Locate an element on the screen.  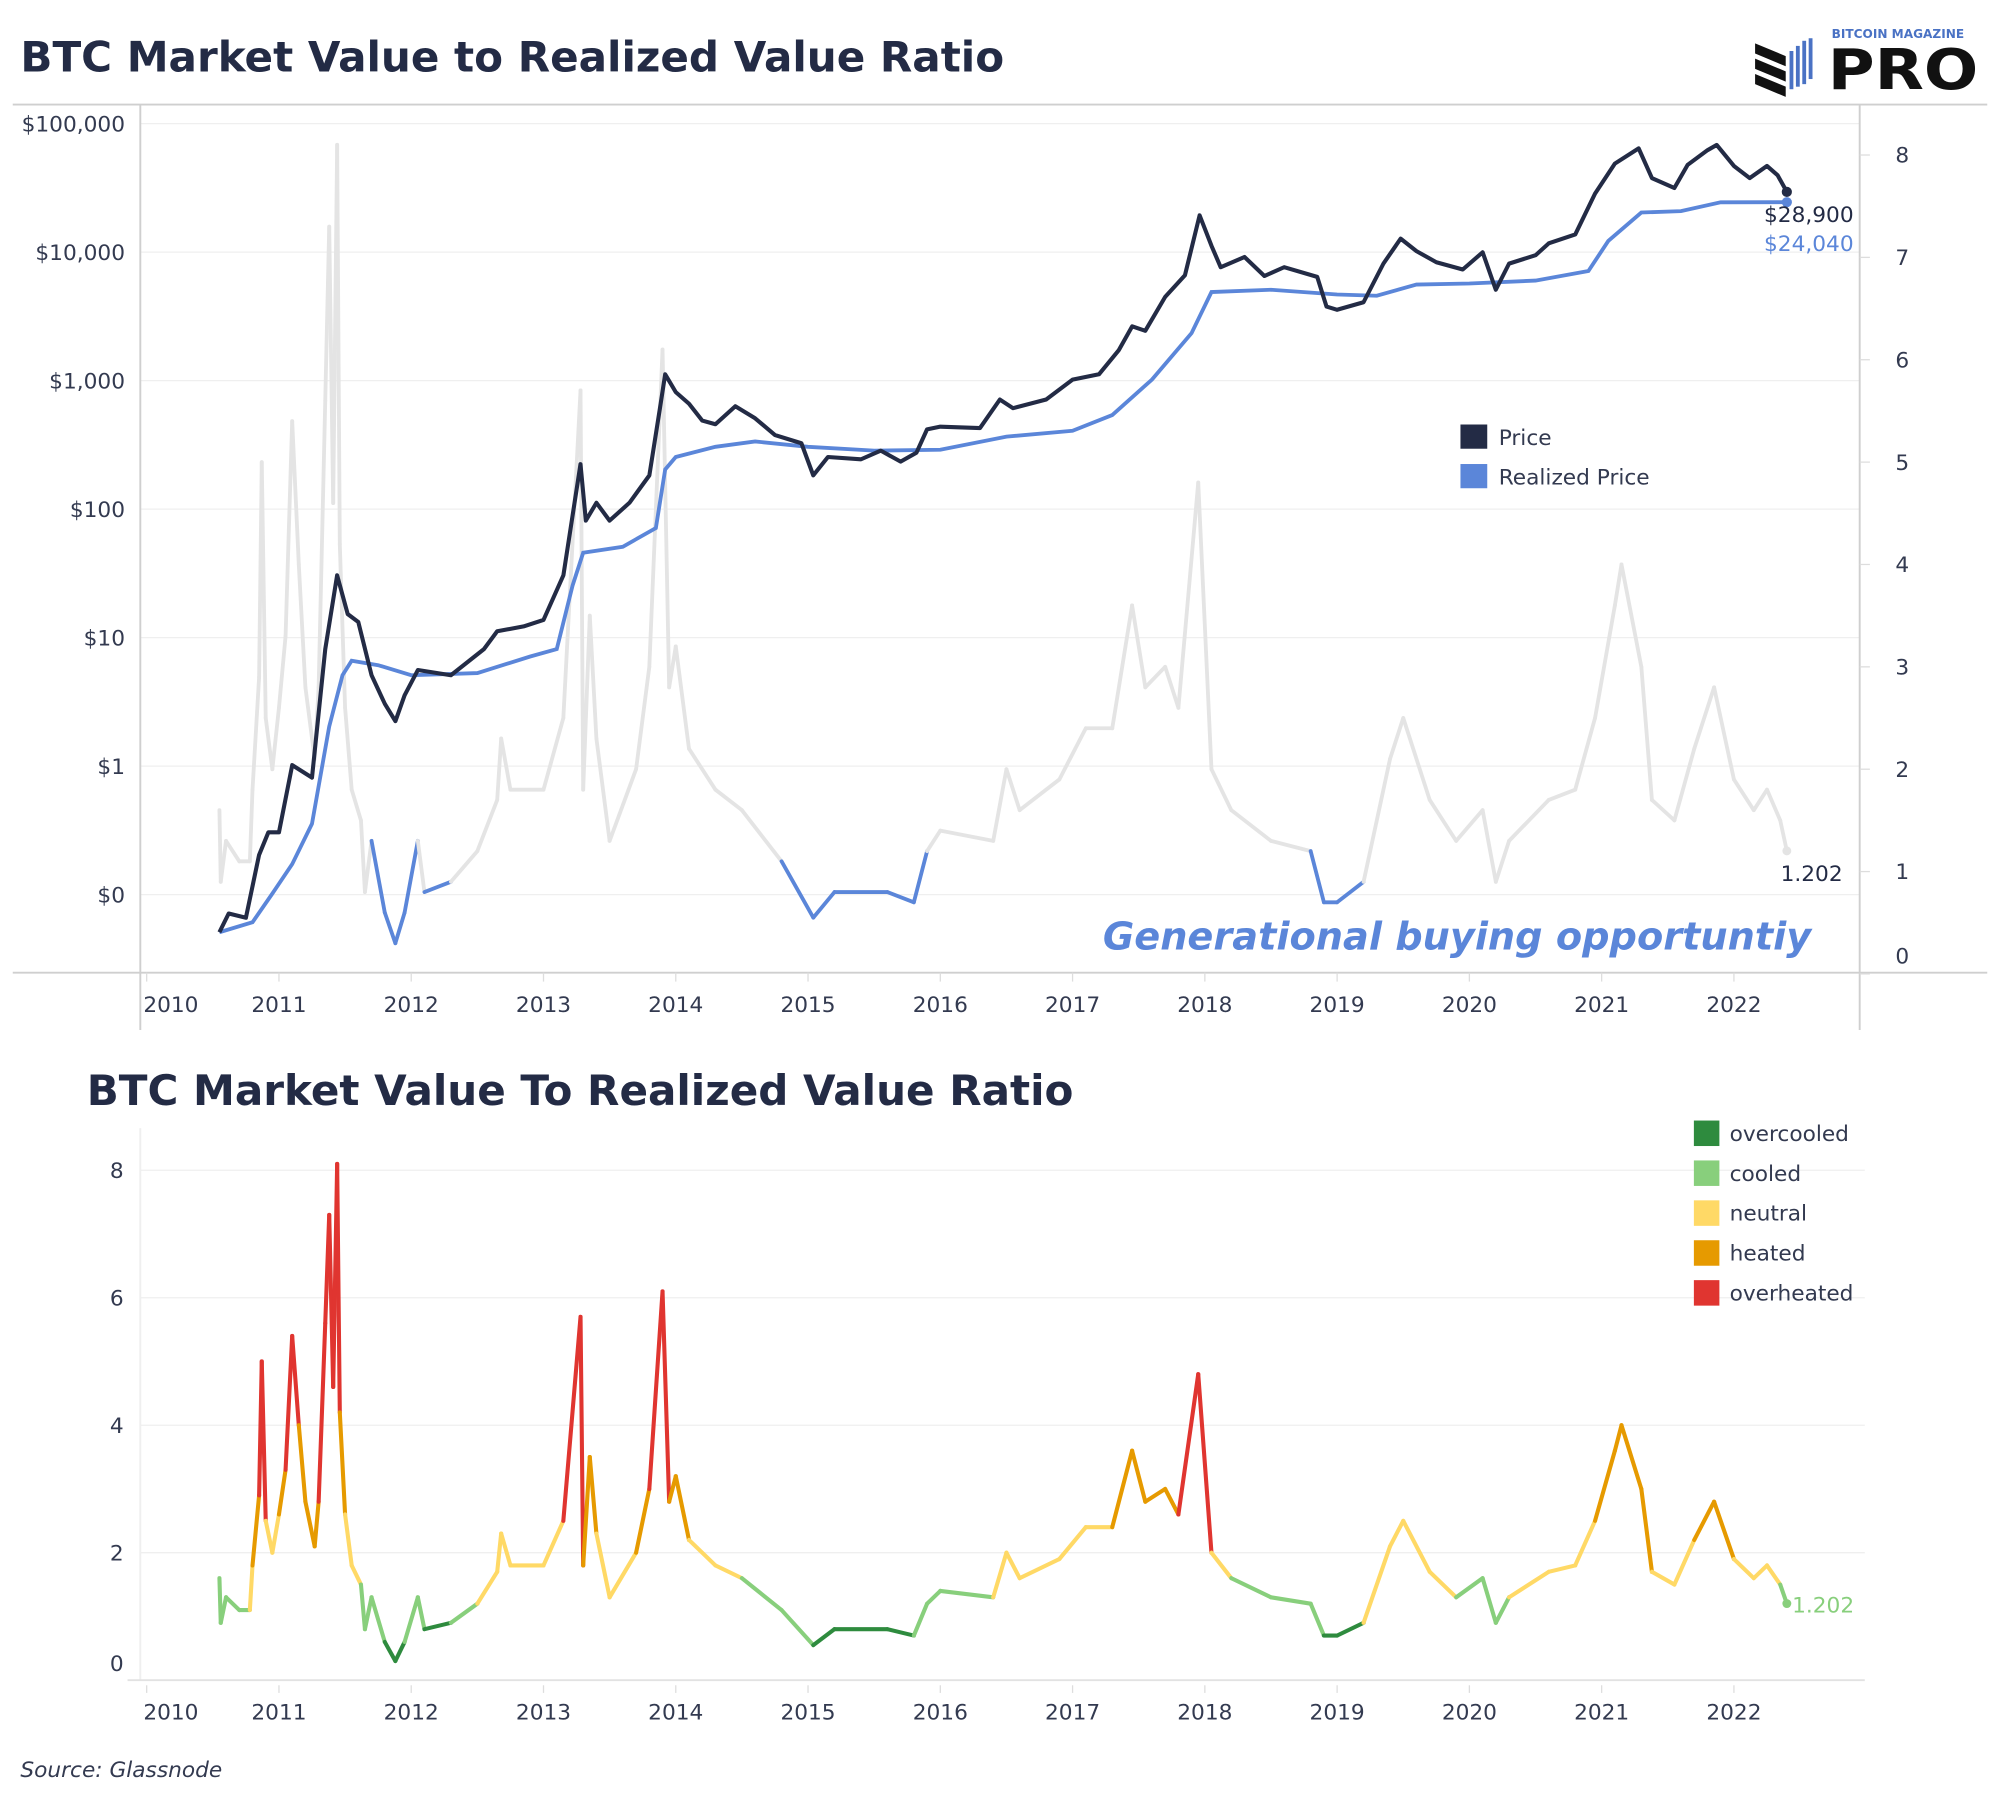
legend-swatch-heated is located at coordinates (1706, 1253).